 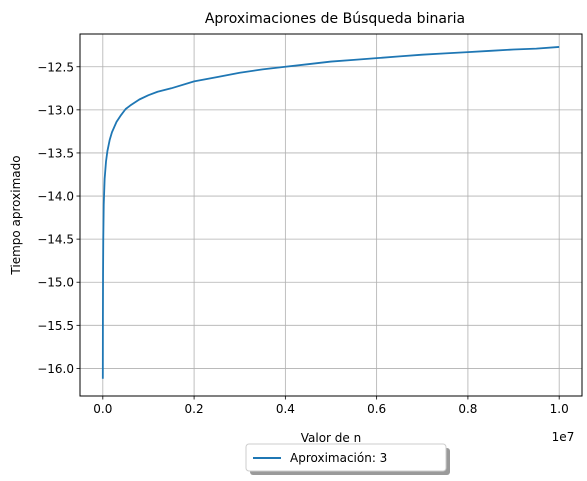 I want to click on y-tick-label: −12.5, so click(x=55, y=67).